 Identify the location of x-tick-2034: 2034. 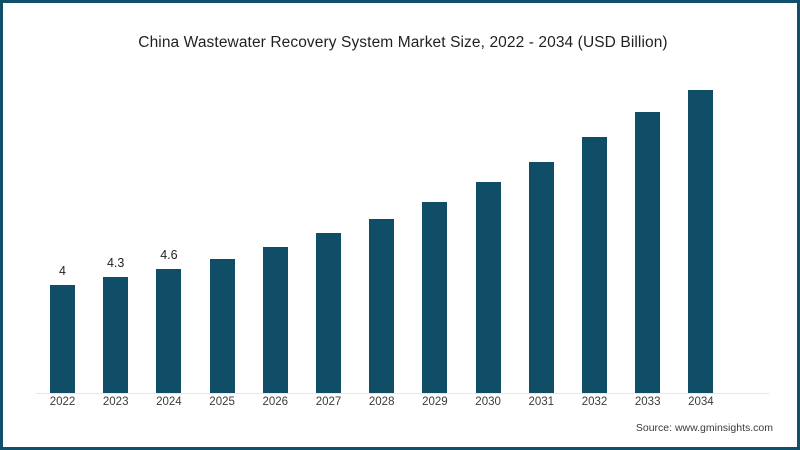
(701, 402).